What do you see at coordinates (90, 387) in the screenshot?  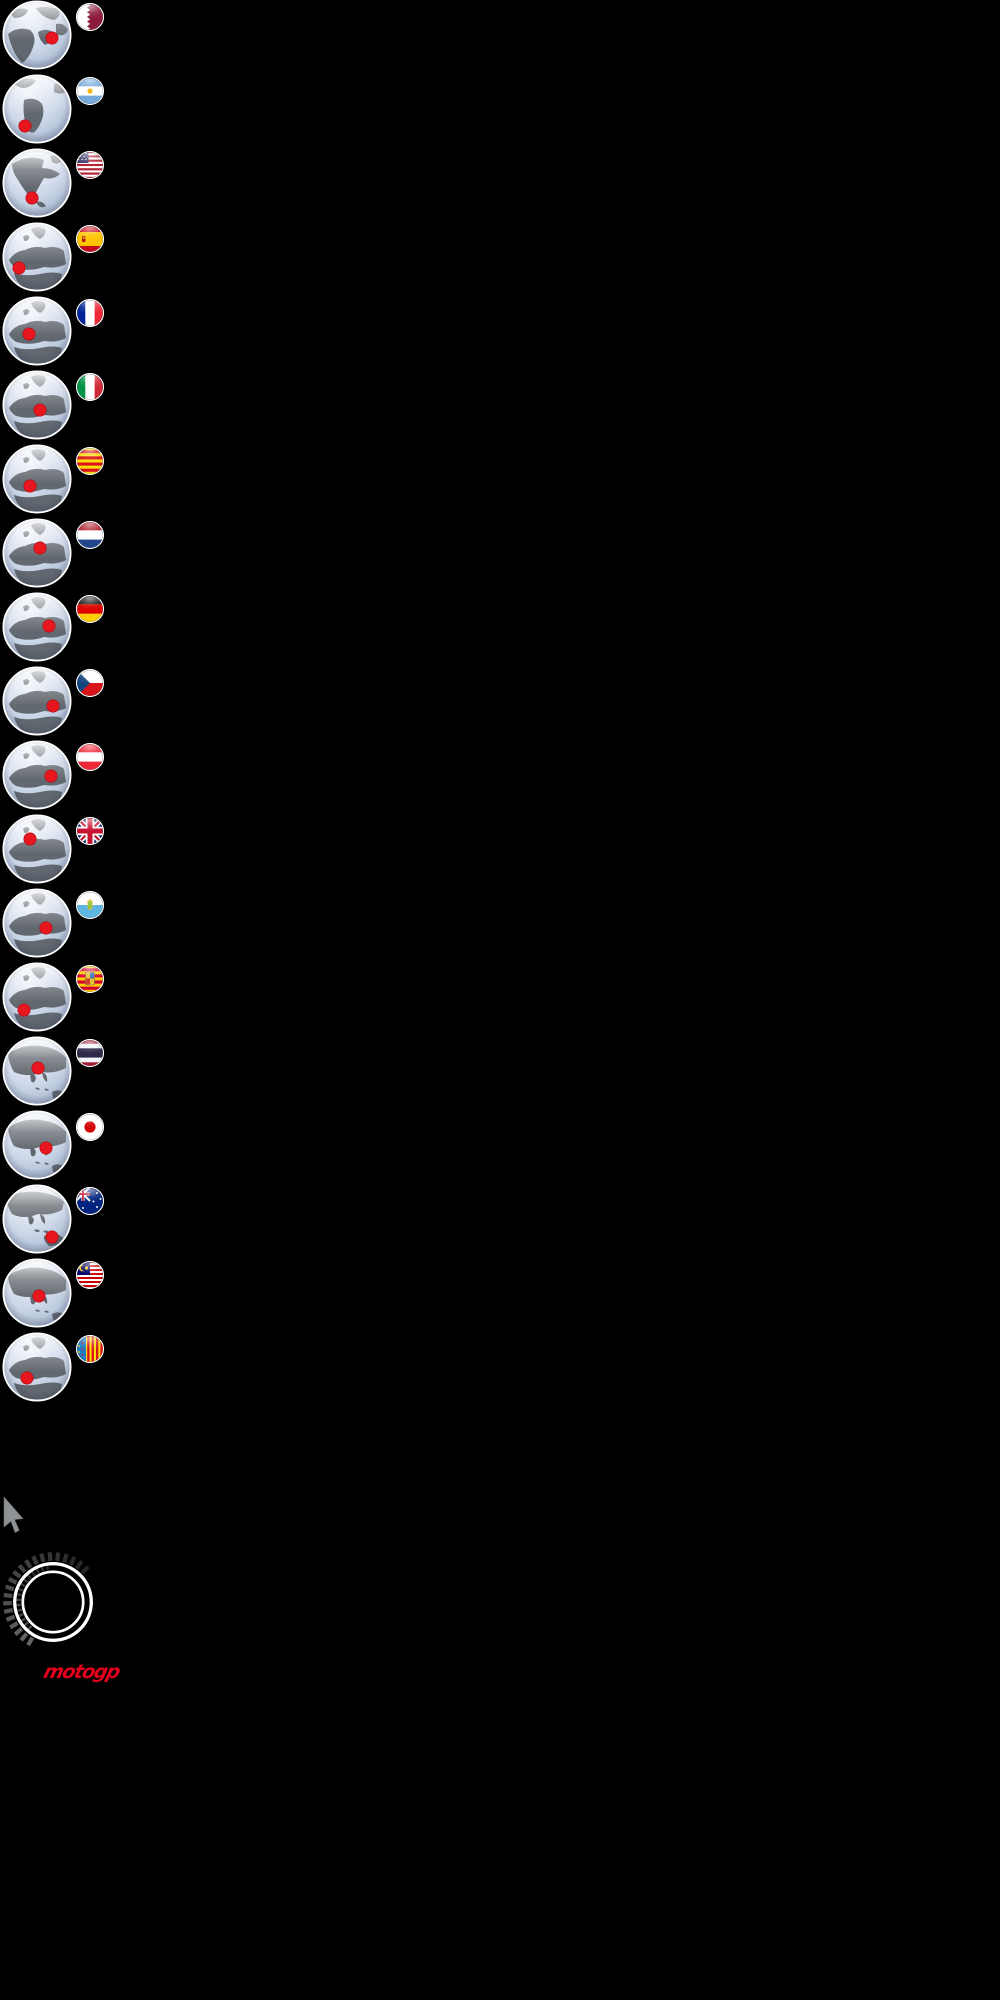 I see `italy-flag-icon` at bounding box center [90, 387].